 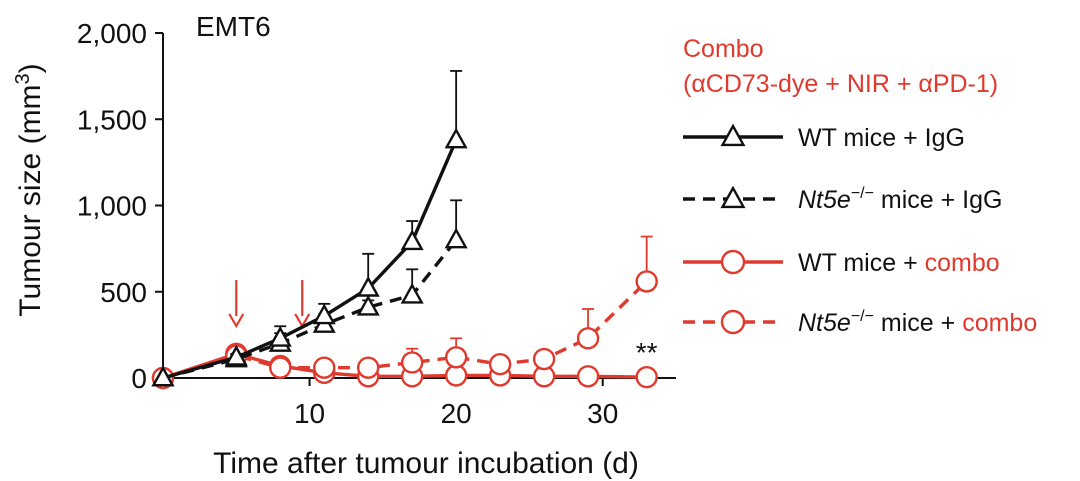 I want to click on legend-label: Nt5e−/− mice + combo, so click(x=917, y=322).